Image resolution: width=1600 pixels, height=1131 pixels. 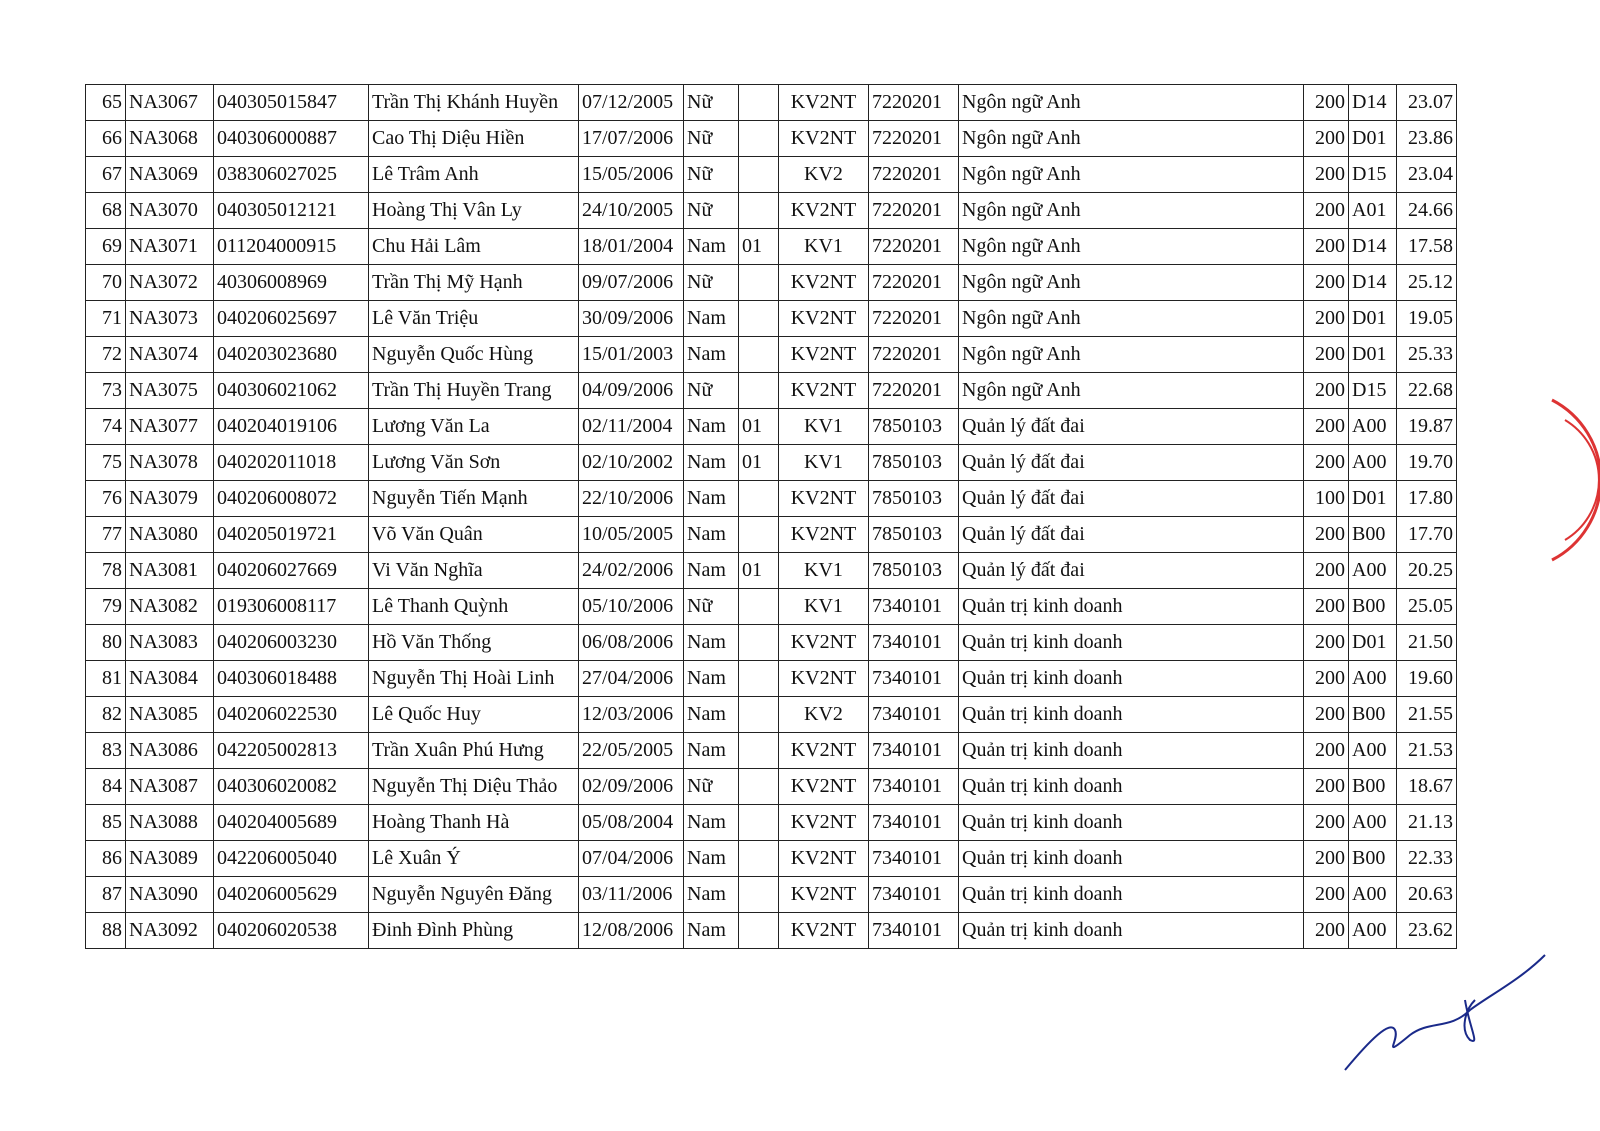 What do you see at coordinates (631, 354) in the screenshot?
I see `birth-date: 15/01/2003` at bounding box center [631, 354].